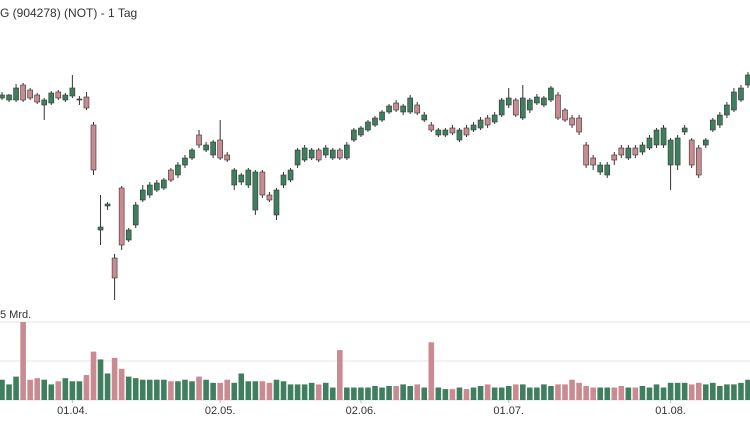 The width and height of the screenshot is (750, 426). Describe the element at coordinates (670, 411) in the screenshot. I see `x-tick-label: 01.08.` at that location.